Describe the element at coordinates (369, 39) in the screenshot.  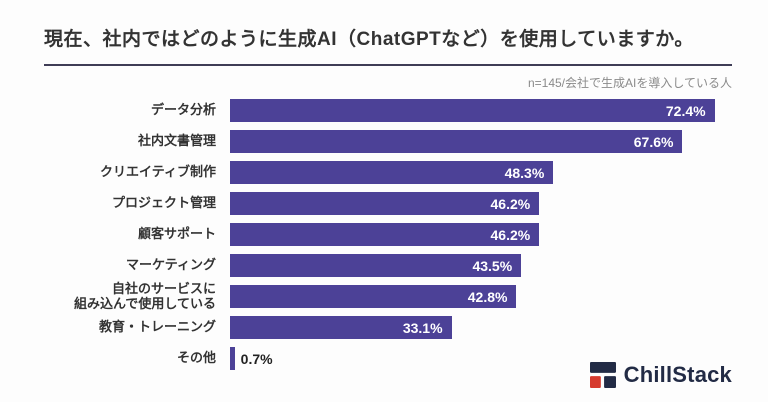
I see `chart-title: 現在、社内ではどのように生成AI（ChatGPTなど）を使用していますか。` at that location.